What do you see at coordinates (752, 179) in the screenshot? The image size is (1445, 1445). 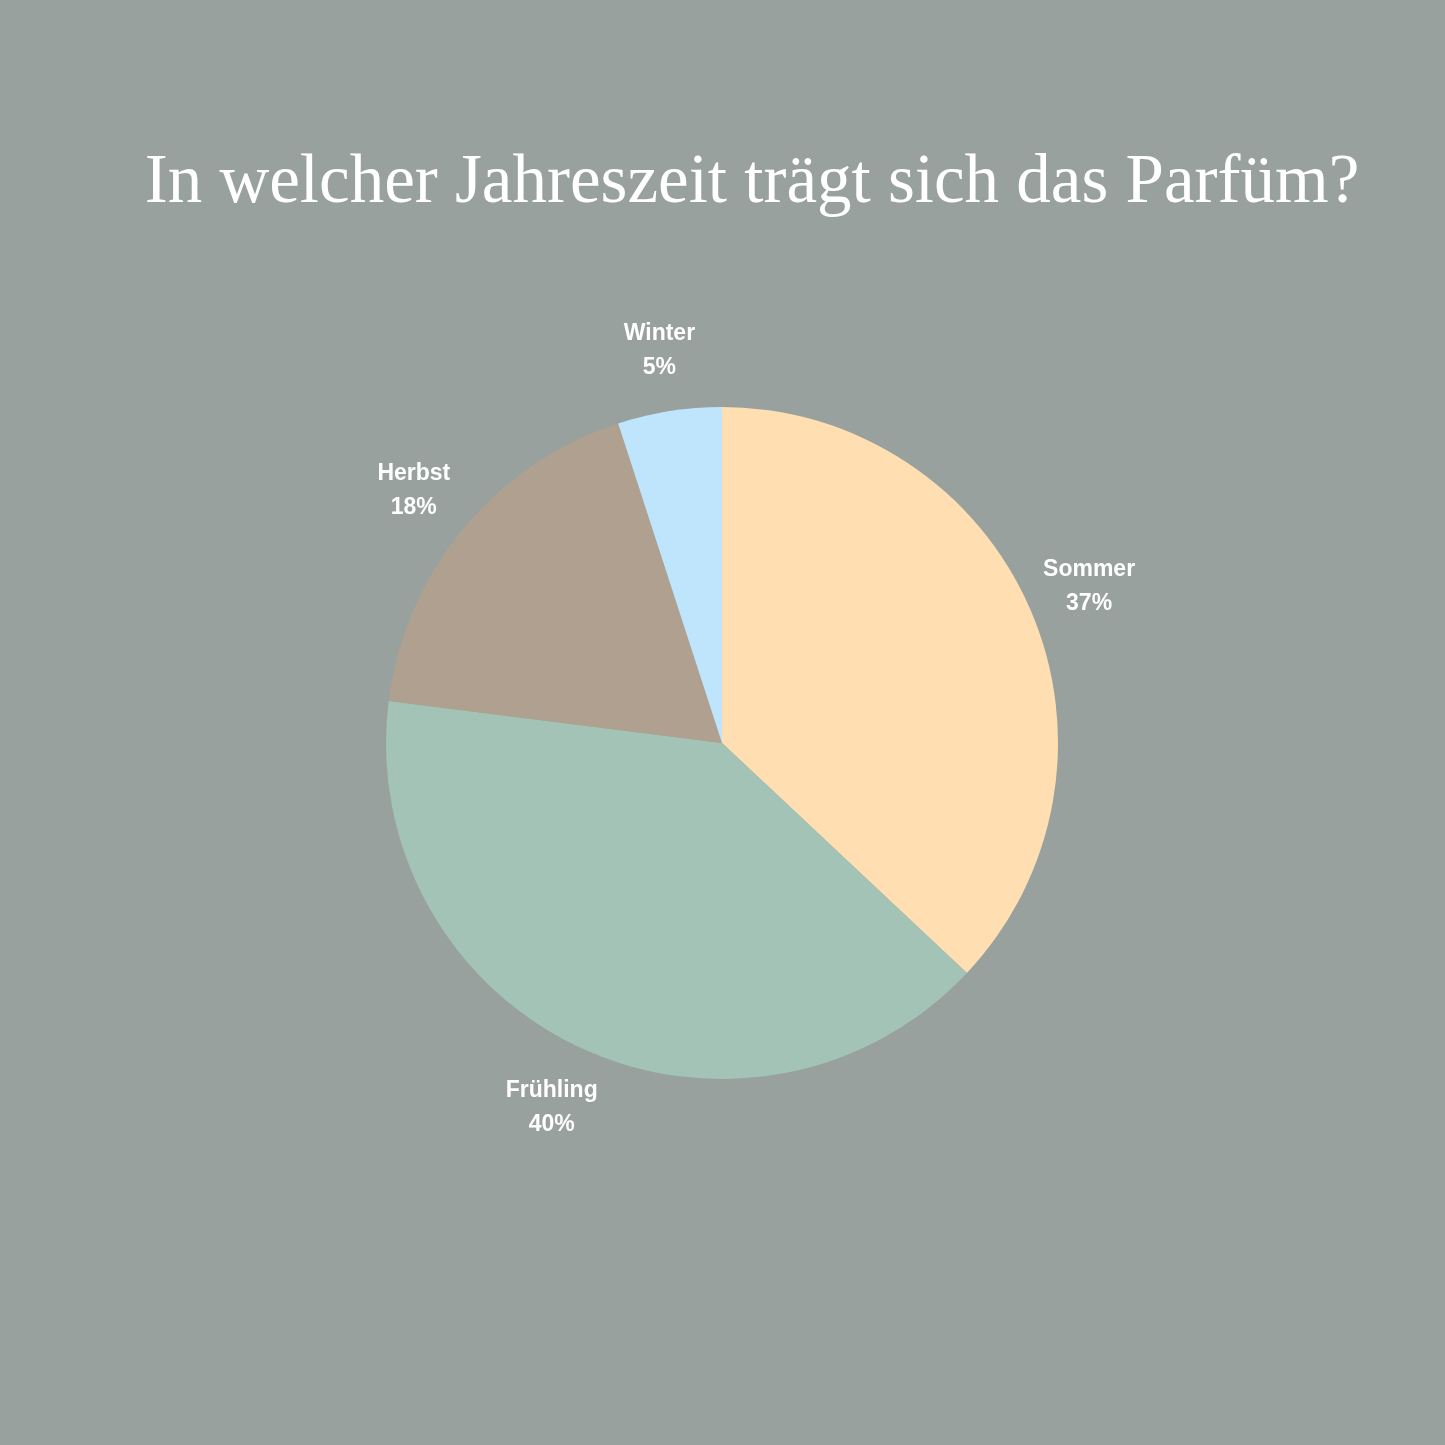 I see `chart-title: In welcher Jahreszeit trägt sich das Parfüm?` at bounding box center [752, 179].